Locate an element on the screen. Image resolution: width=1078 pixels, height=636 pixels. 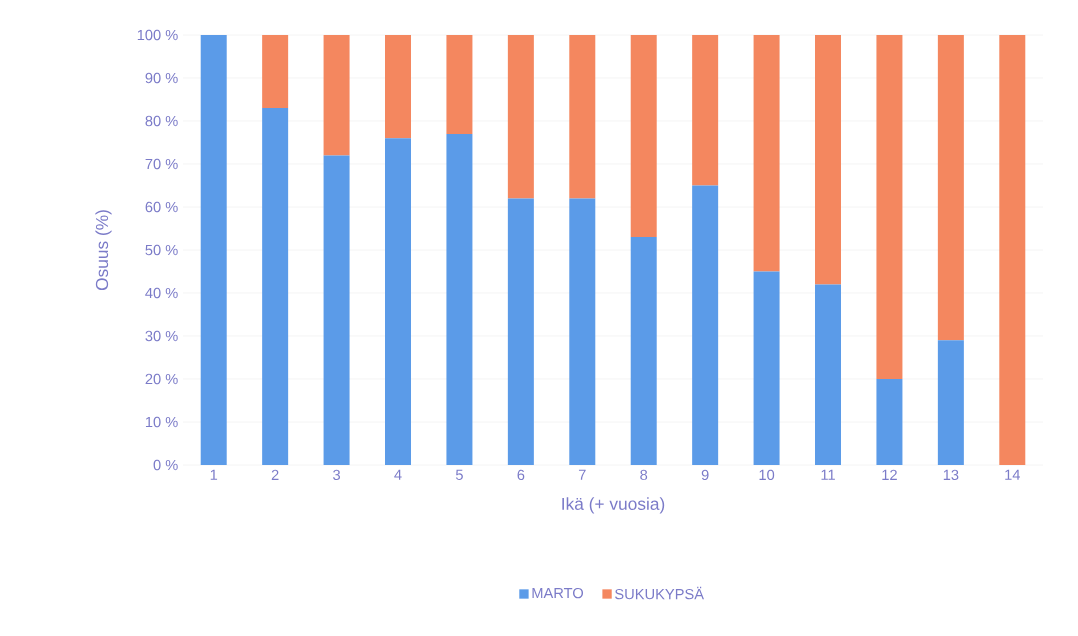
x-tick-label: 14 is located at coordinates (1013, 474).